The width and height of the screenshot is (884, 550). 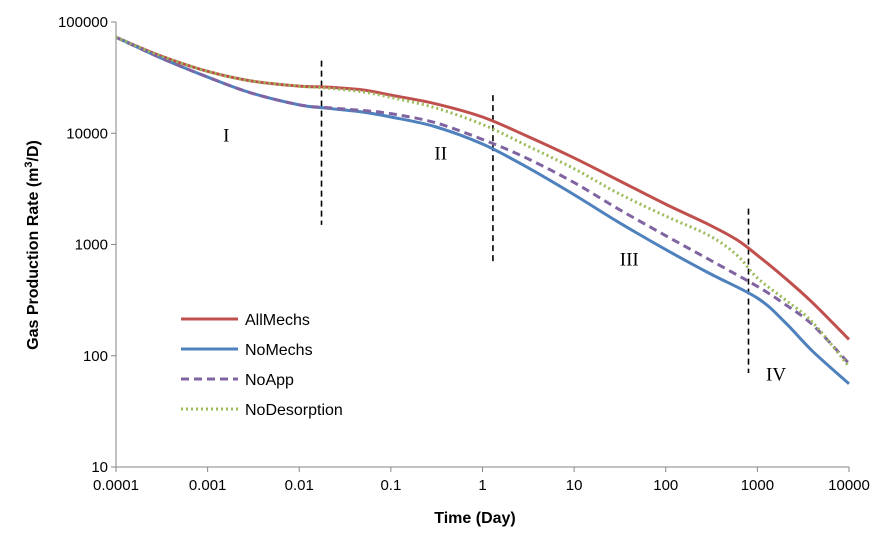 What do you see at coordinates (33, 150) in the screenshot?
I see `y-axis-title-tail: /D)` at bounding box center [33, 150].